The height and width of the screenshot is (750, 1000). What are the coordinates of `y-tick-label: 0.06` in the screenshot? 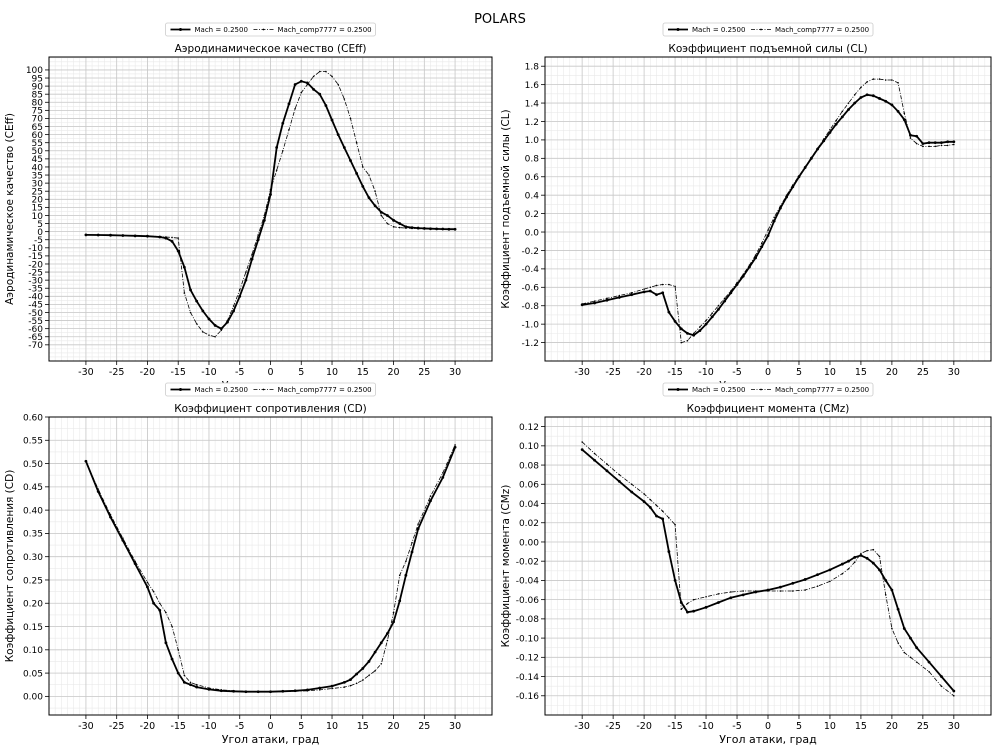 It's located at (529, 486).